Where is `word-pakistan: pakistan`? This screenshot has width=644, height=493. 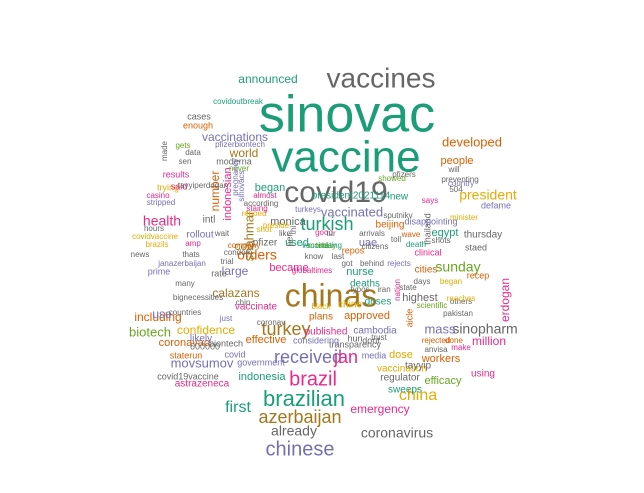 word-pakistan: pakistan is located at coordinates (458, 313).